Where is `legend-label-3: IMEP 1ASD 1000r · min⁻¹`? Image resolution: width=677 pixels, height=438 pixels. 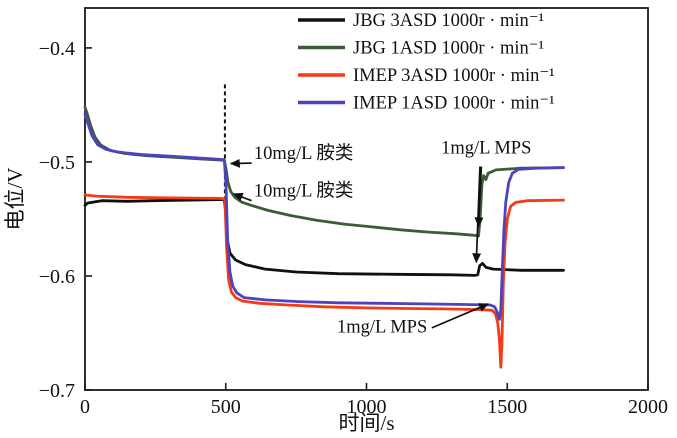 legend-label-3: IMEP 1ASD 1000r · min⁻¹ is located at coordinates (454, 104).